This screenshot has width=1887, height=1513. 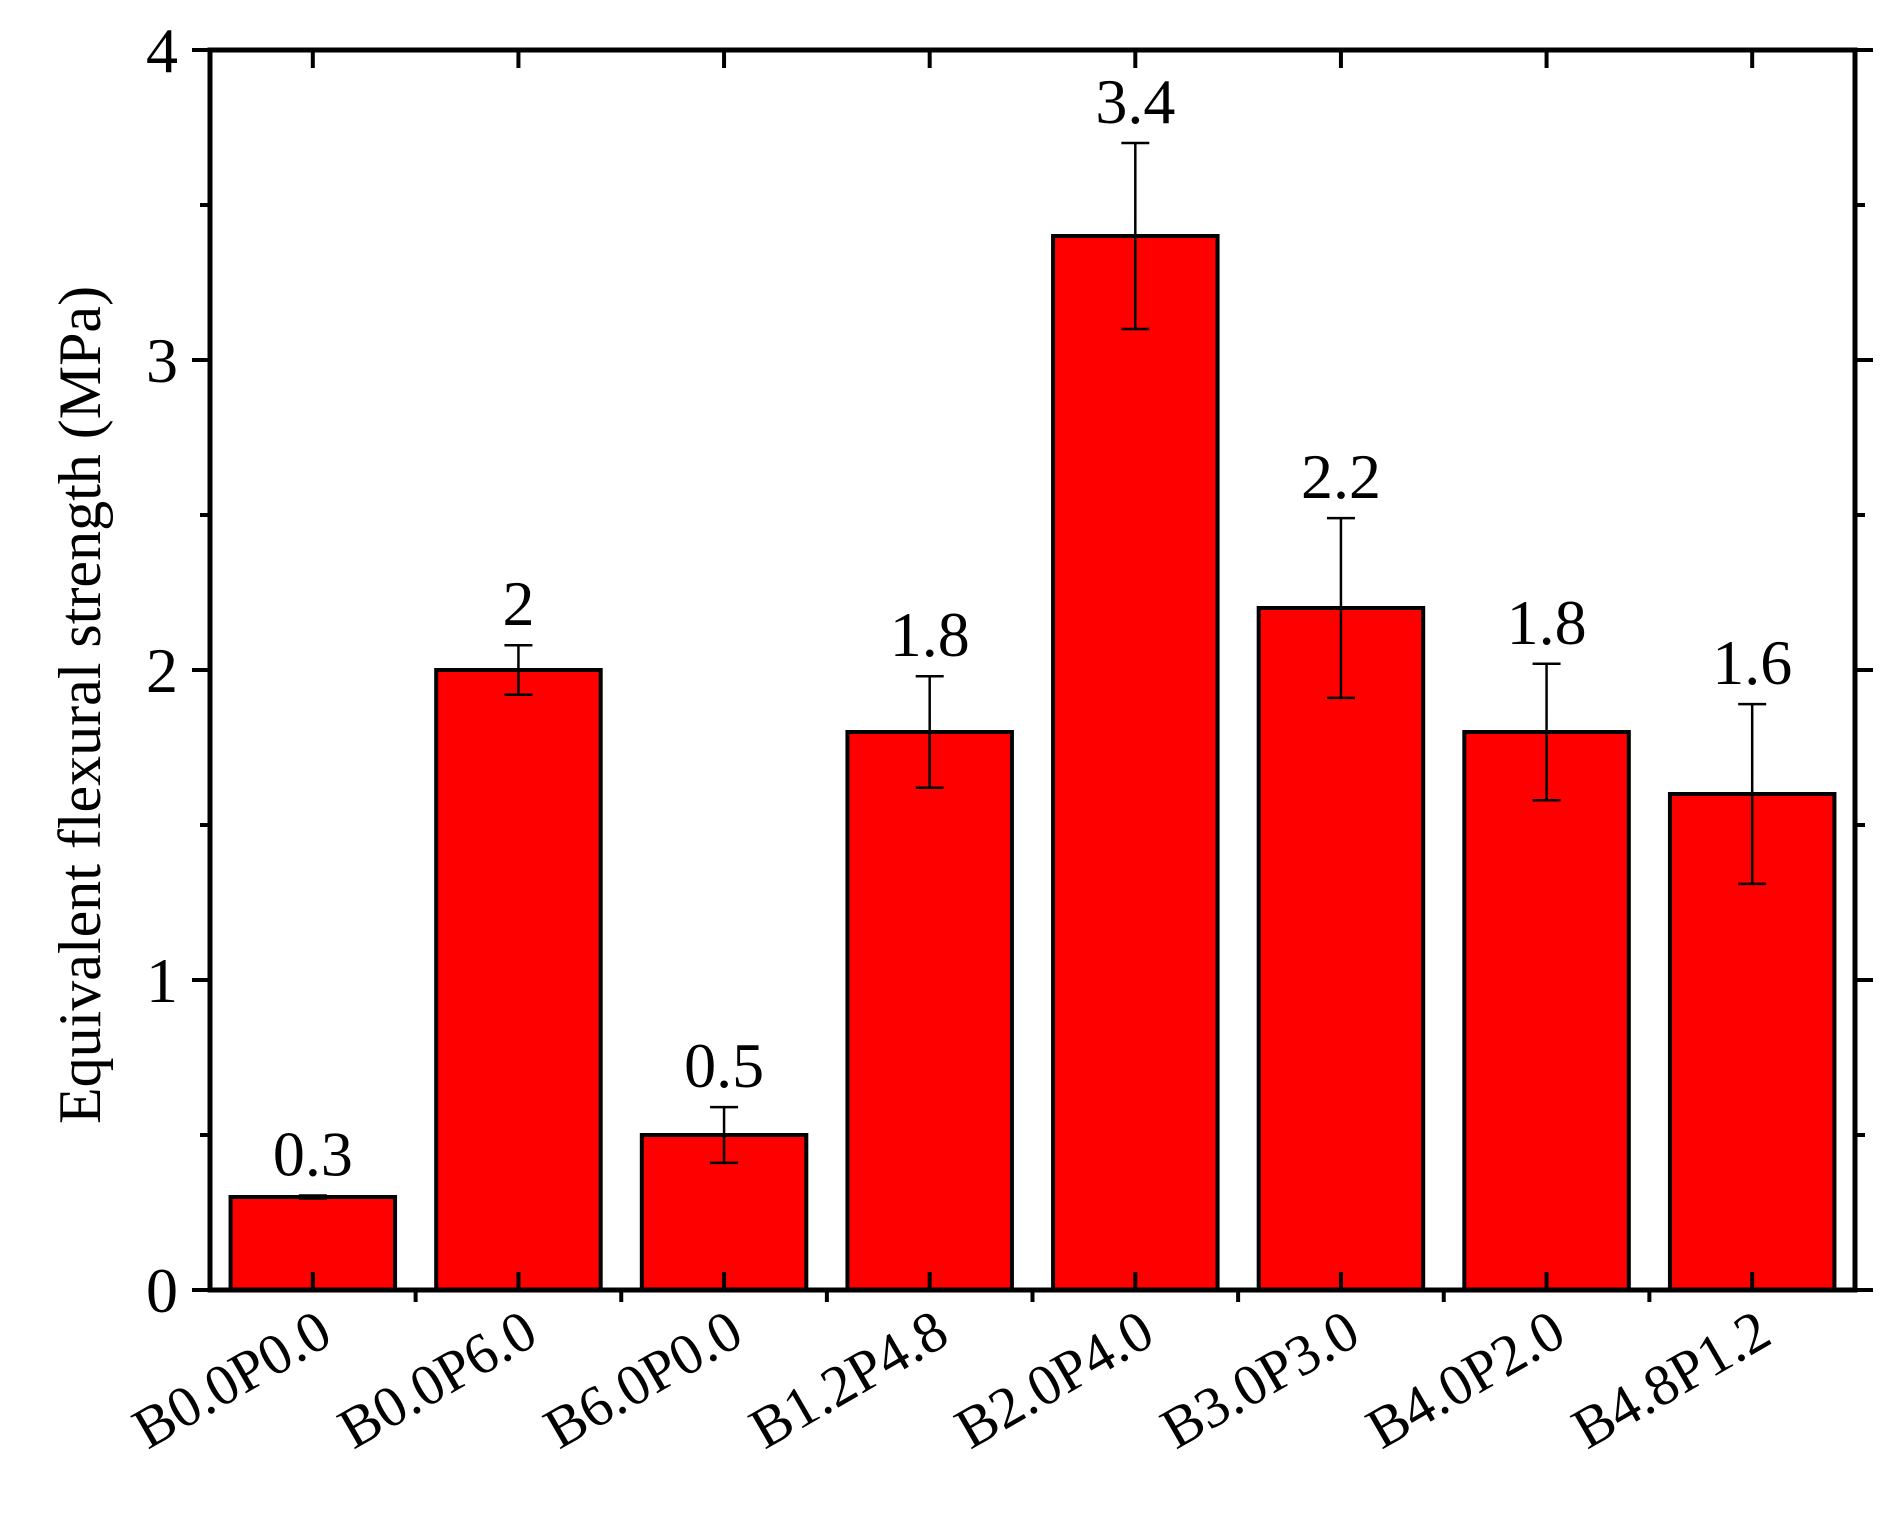 What do you see at coordinates (518, 980) in the screenshot?
I see `bar-B0.0P6.0` at bounding box center [518, 980].